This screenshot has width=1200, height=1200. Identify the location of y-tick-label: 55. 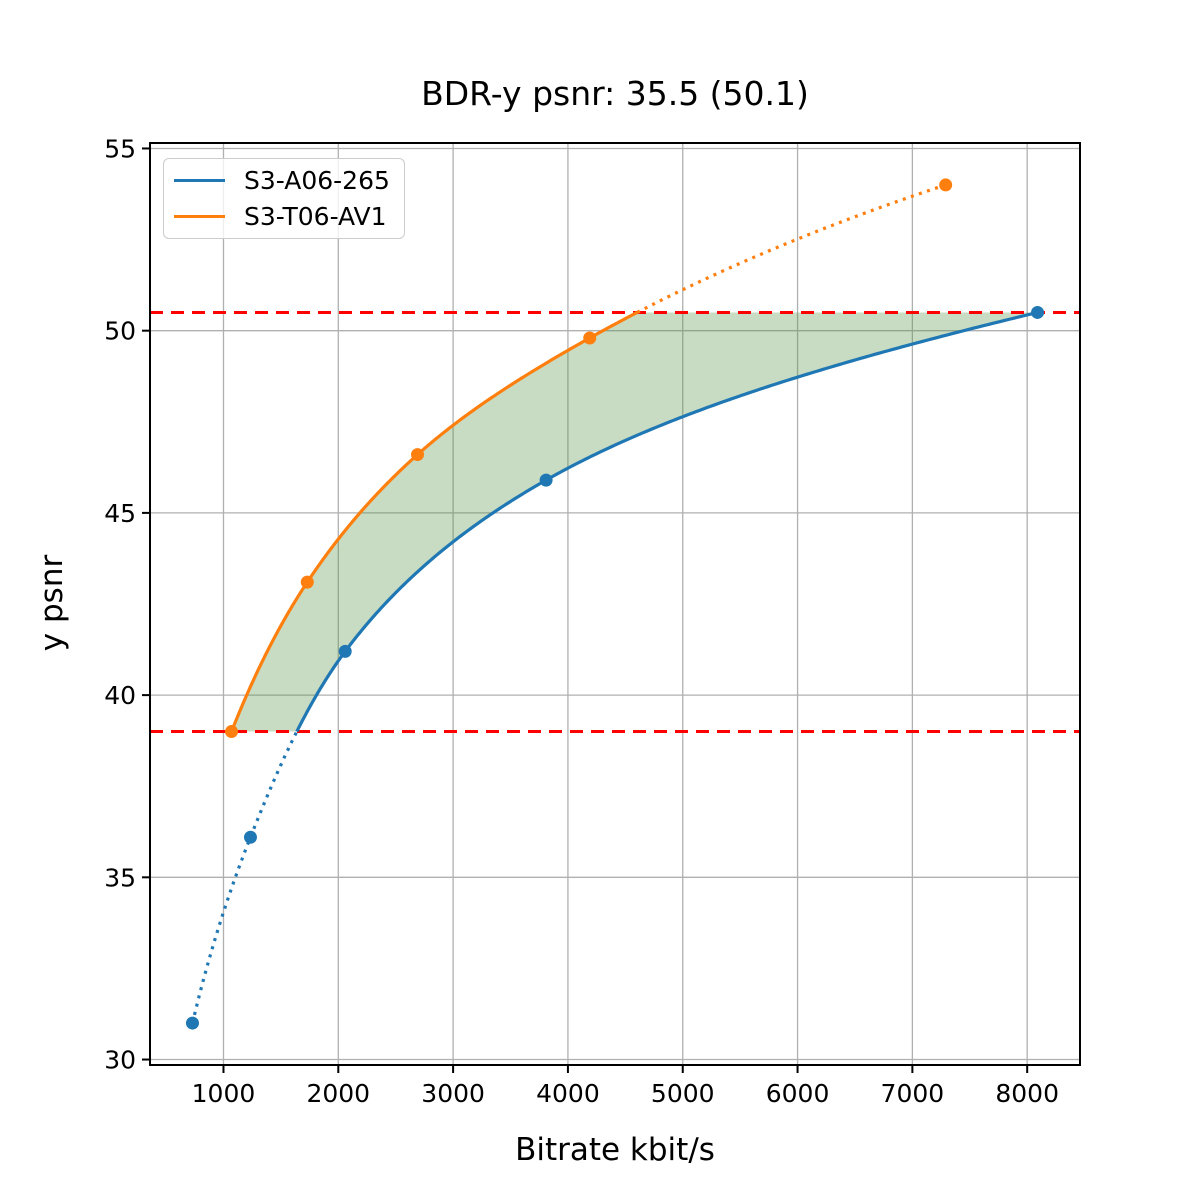
(120, 148).